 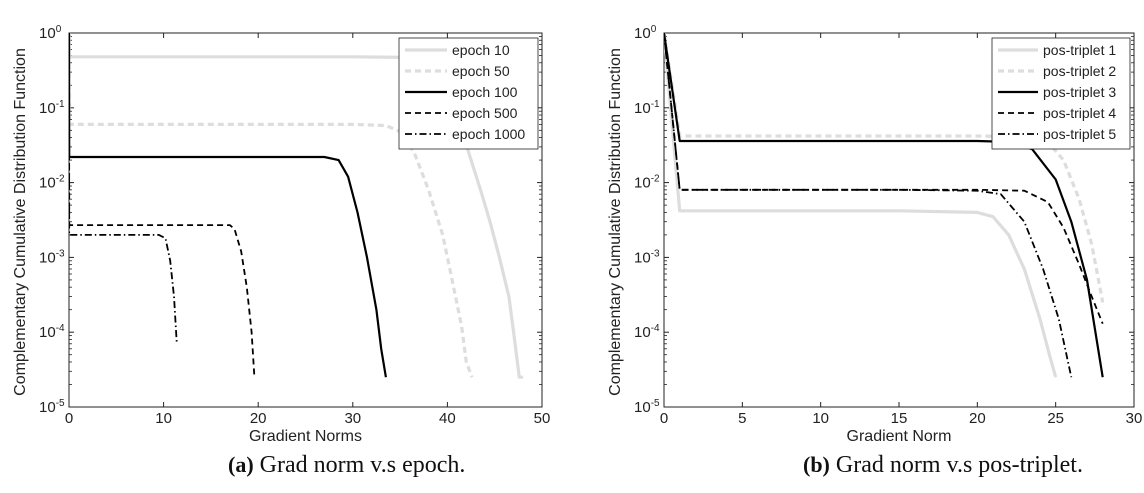 What do you see at coordinates (481, 71) in the screenshot?
I see `legend-label-2: epoch 50` at bounding box center [481, 71].